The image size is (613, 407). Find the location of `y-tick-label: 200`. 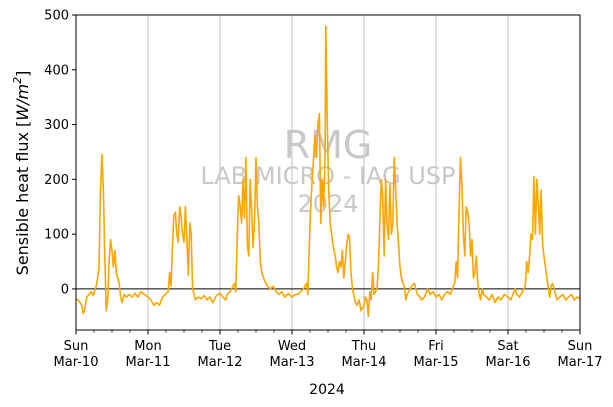

y-tick-label: 200 is located at coordinates (56, 180).